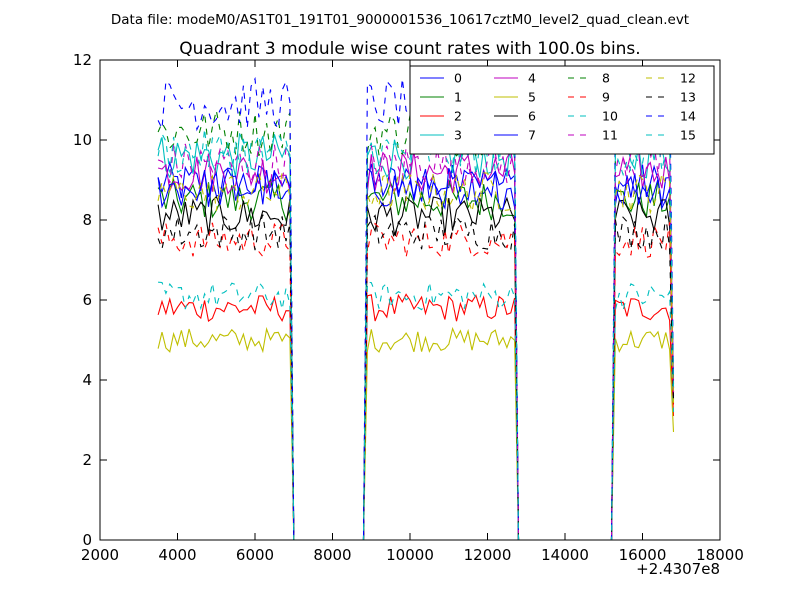 This screenshot has height=600, width=800. What do you see at coordinates (82, 140) in the screenshot?
I see `y-tick-label: 10` at bounding box center [82, 140].